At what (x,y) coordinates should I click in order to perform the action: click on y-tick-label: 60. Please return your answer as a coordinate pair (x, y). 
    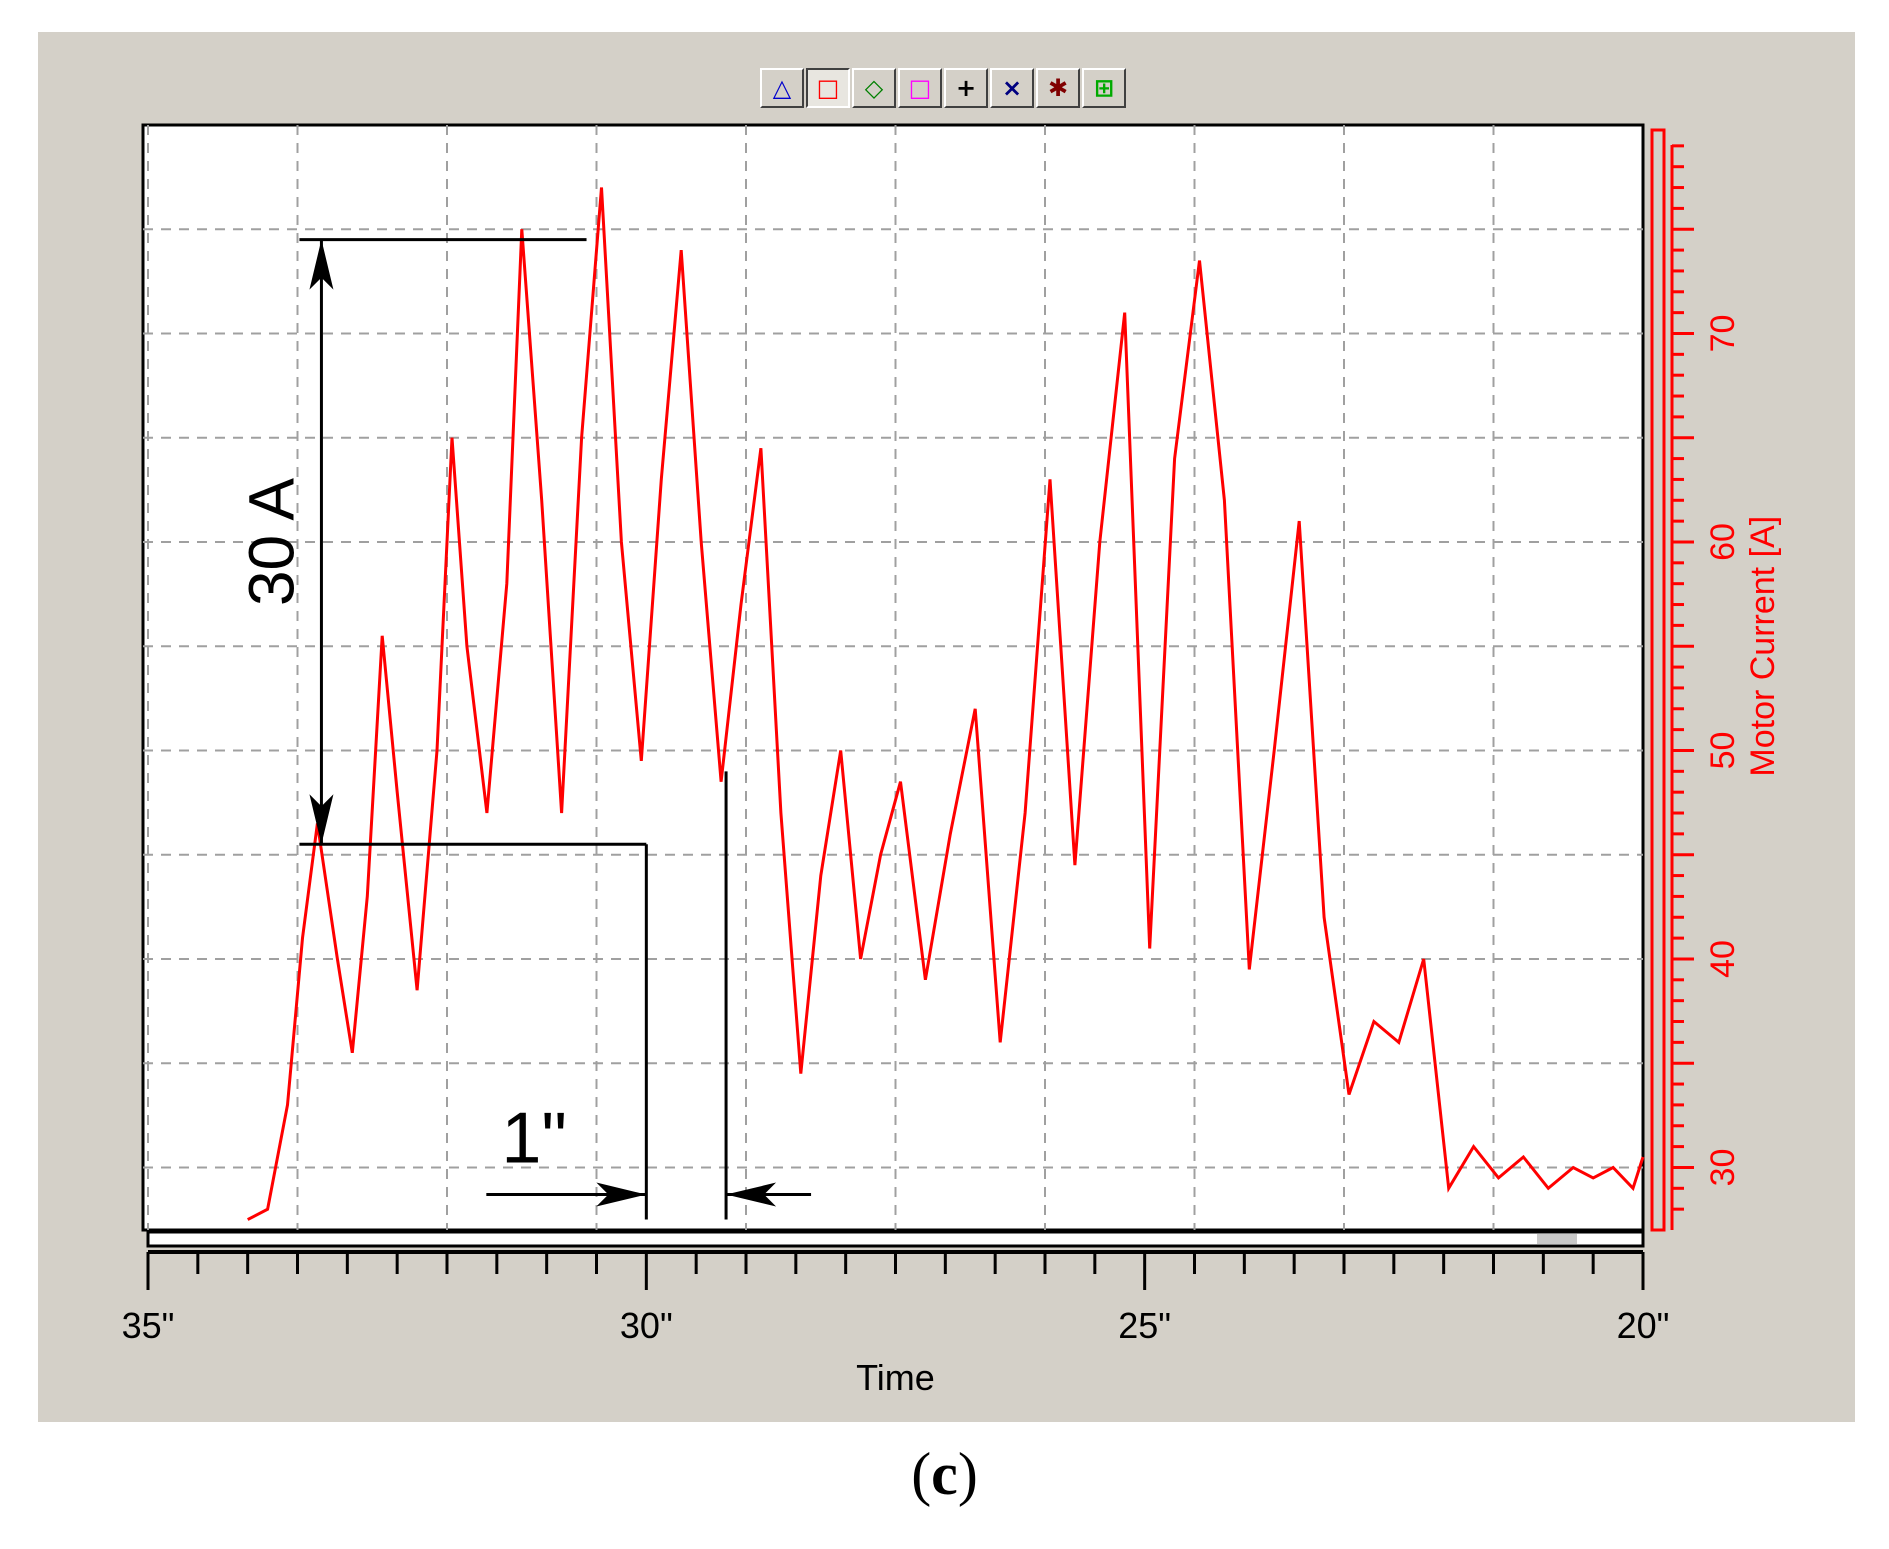
    Looking at the image, I should click on (1723, 542).